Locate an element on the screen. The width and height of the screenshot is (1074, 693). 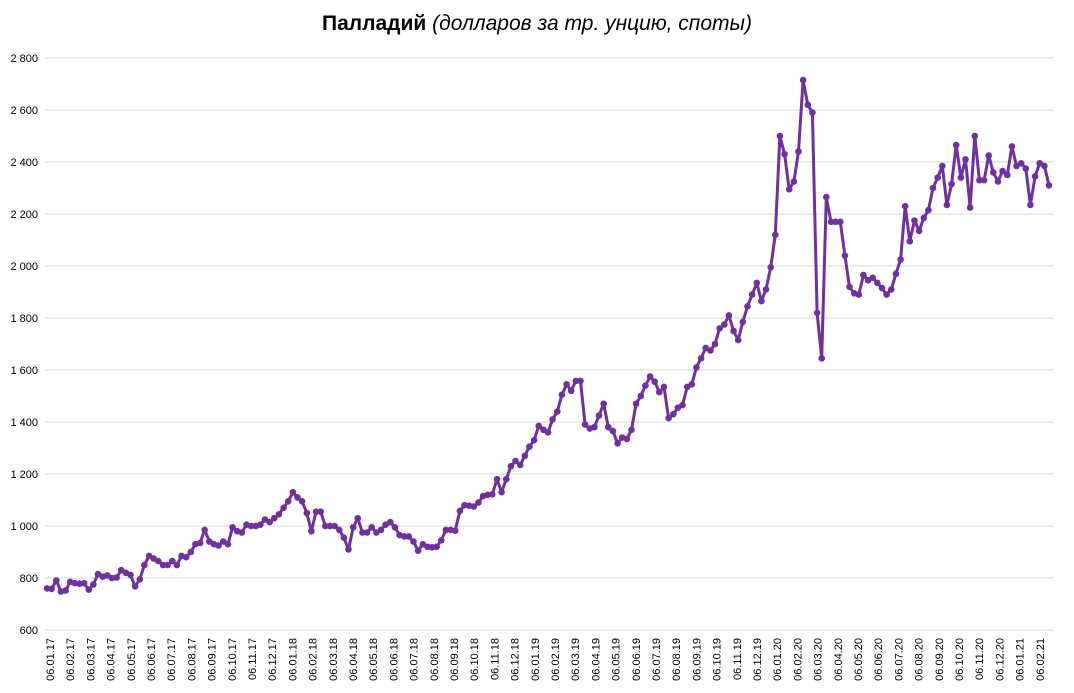
chart-title-main: Палладий is located at coordinates (374, 23).